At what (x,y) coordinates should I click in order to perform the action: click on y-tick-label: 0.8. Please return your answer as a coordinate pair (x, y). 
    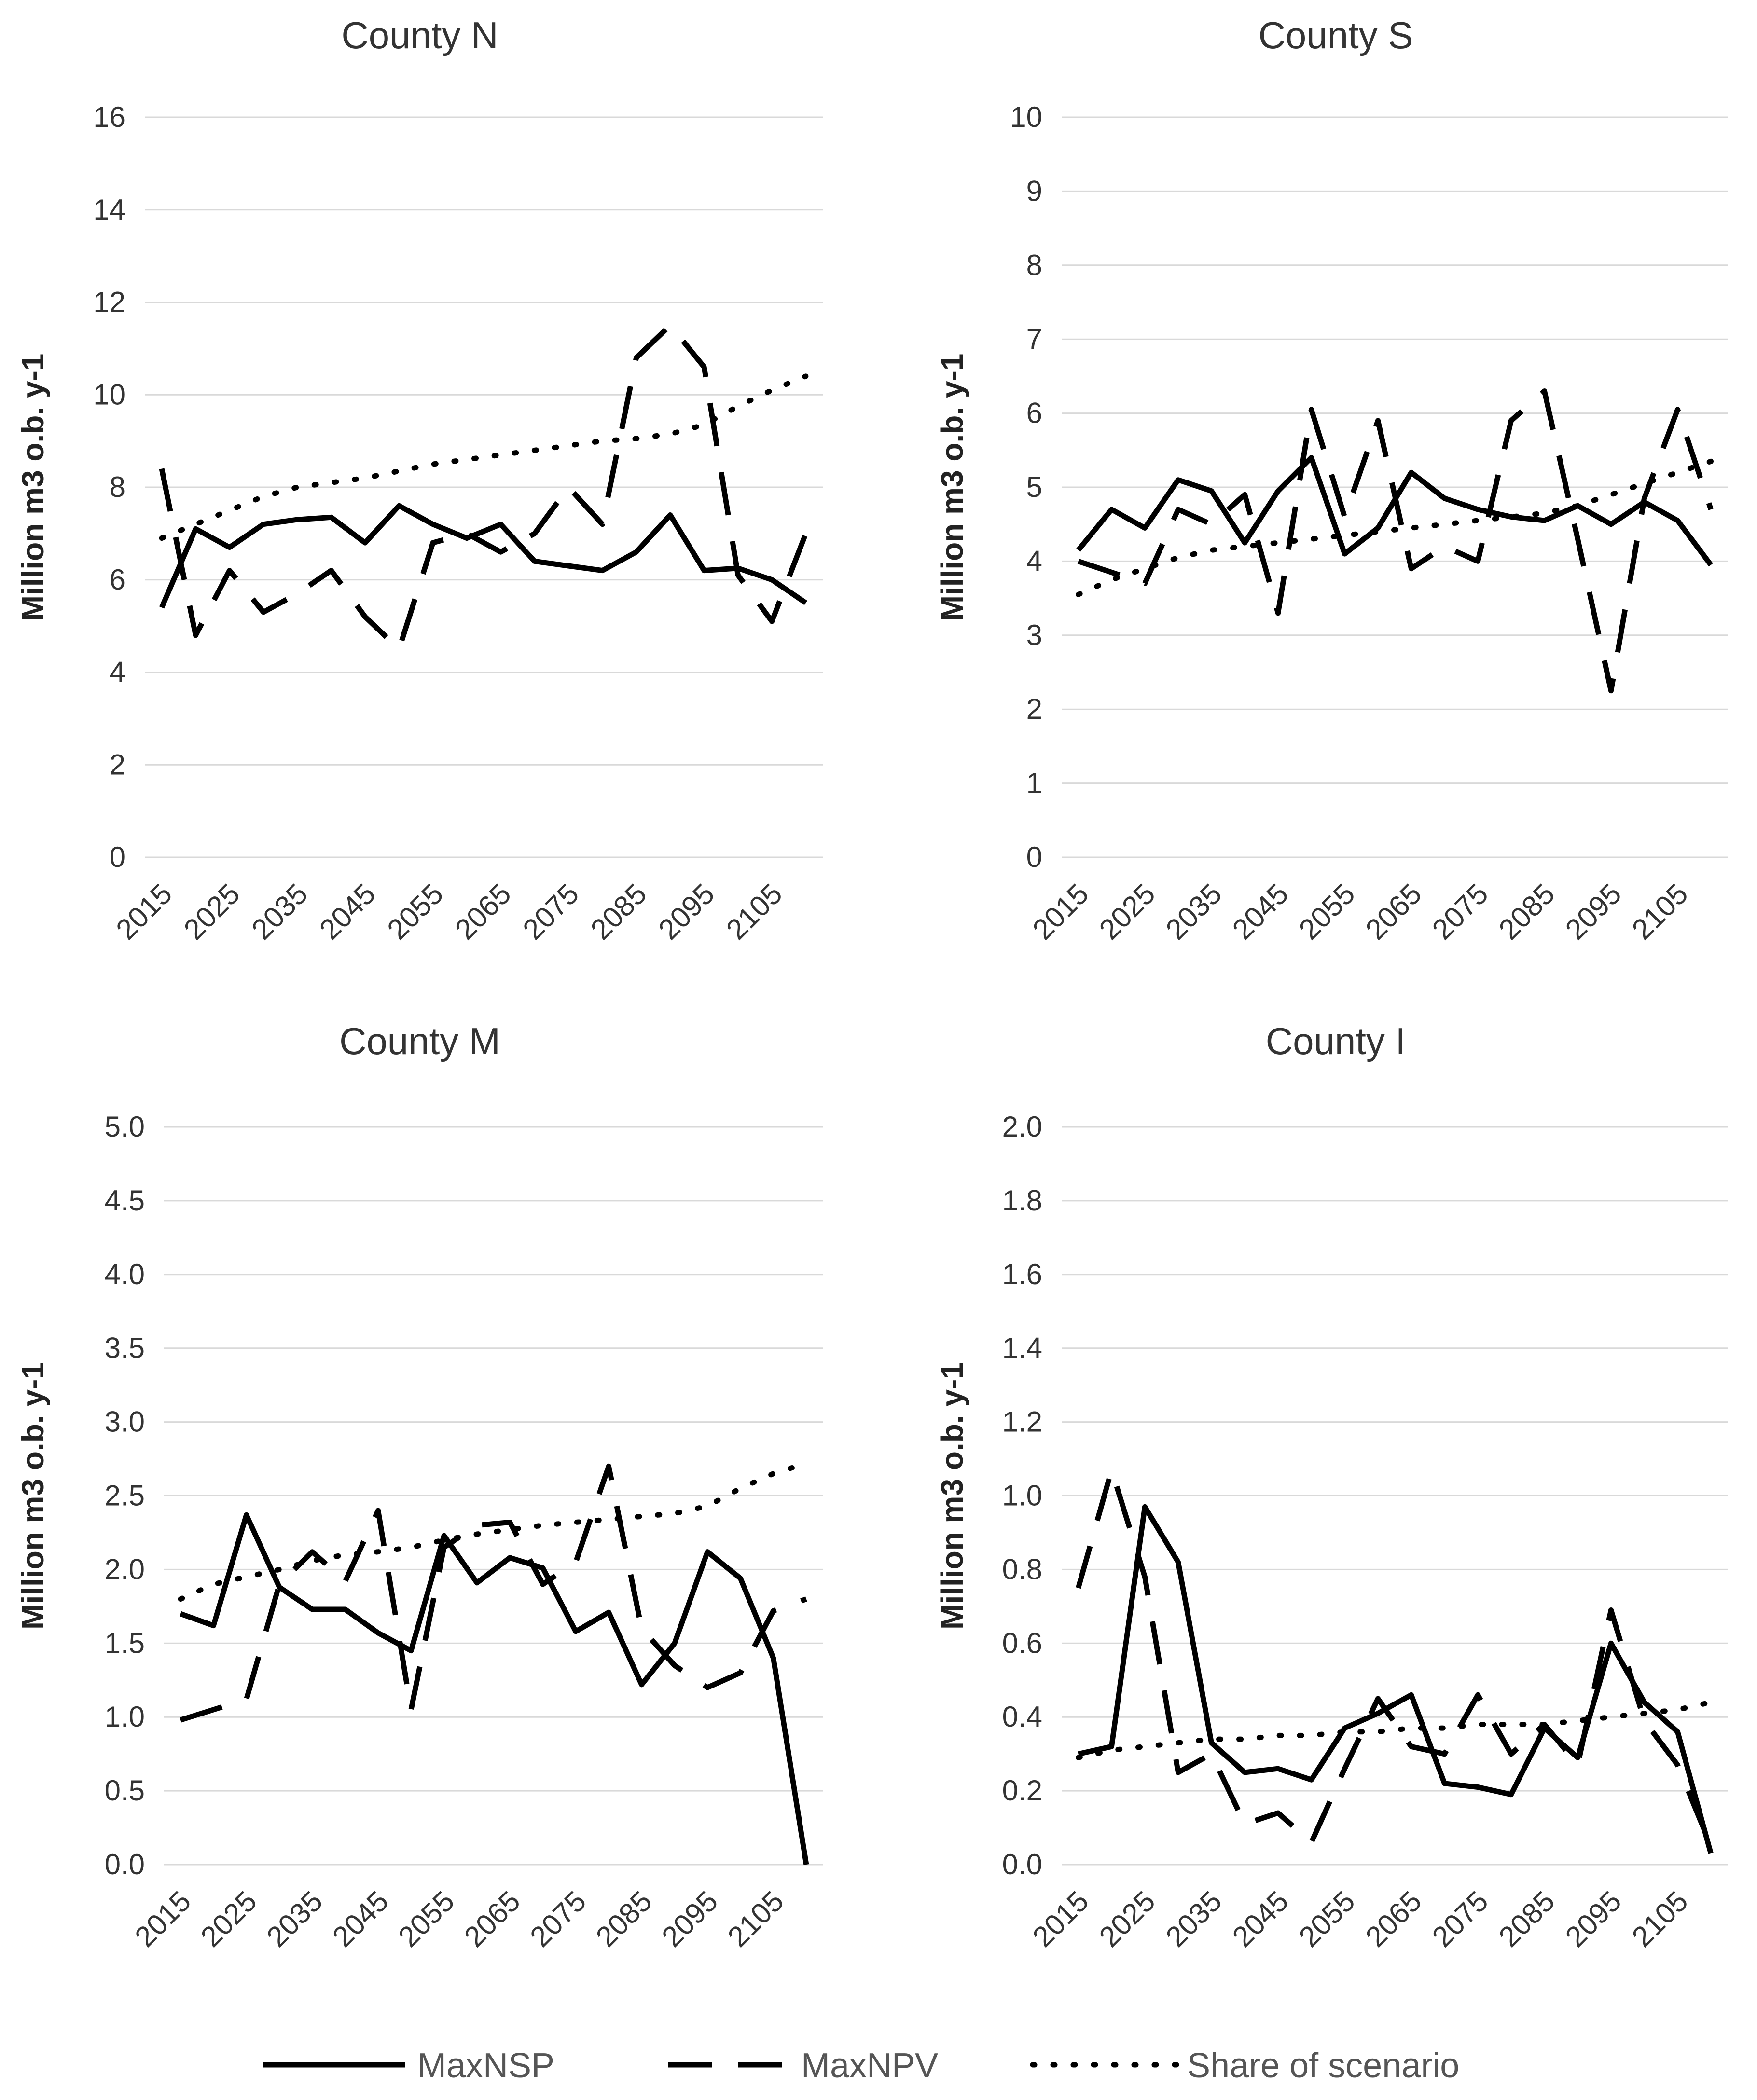
    Looking at the image, I should click on (1022, 1569).